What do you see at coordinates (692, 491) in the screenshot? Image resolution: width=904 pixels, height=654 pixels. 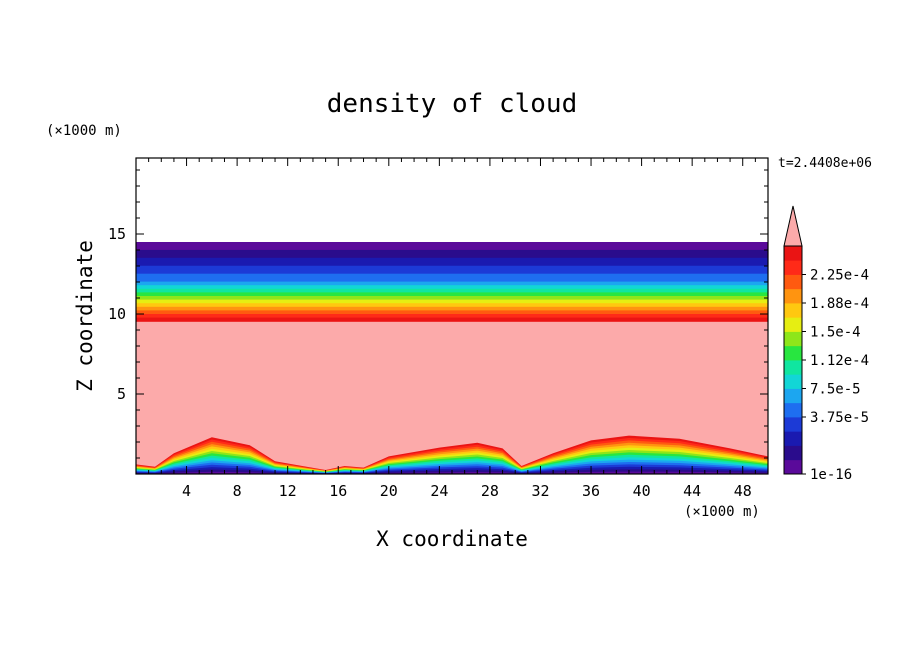 I see `x-tick-label: 44` at bounding box center [692, 491].